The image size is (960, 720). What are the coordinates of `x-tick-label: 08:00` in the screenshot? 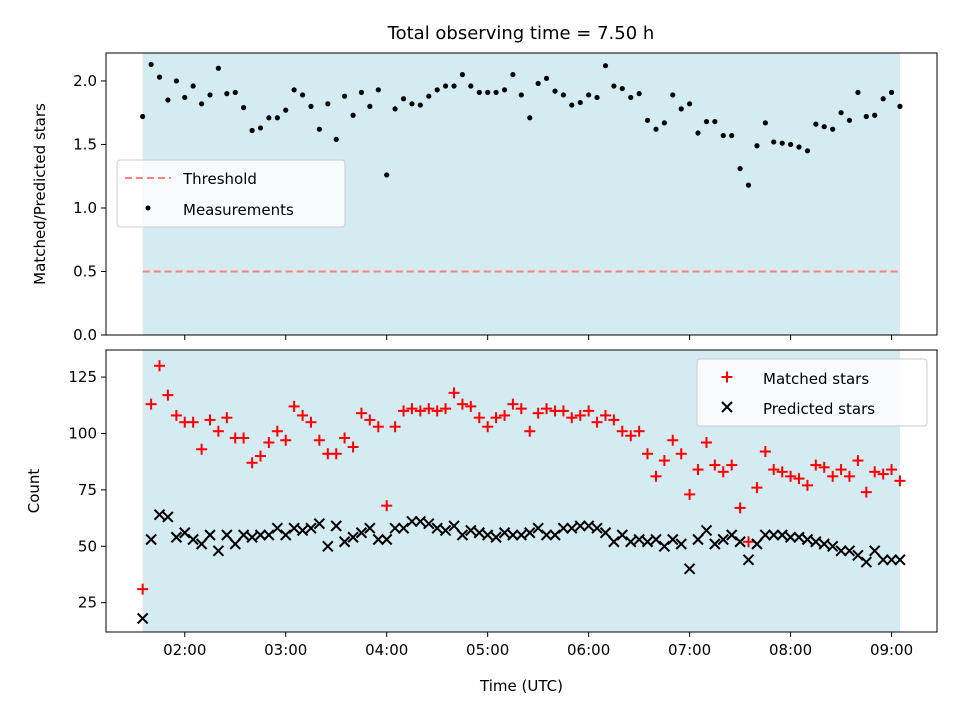 It's located at (790, 650).